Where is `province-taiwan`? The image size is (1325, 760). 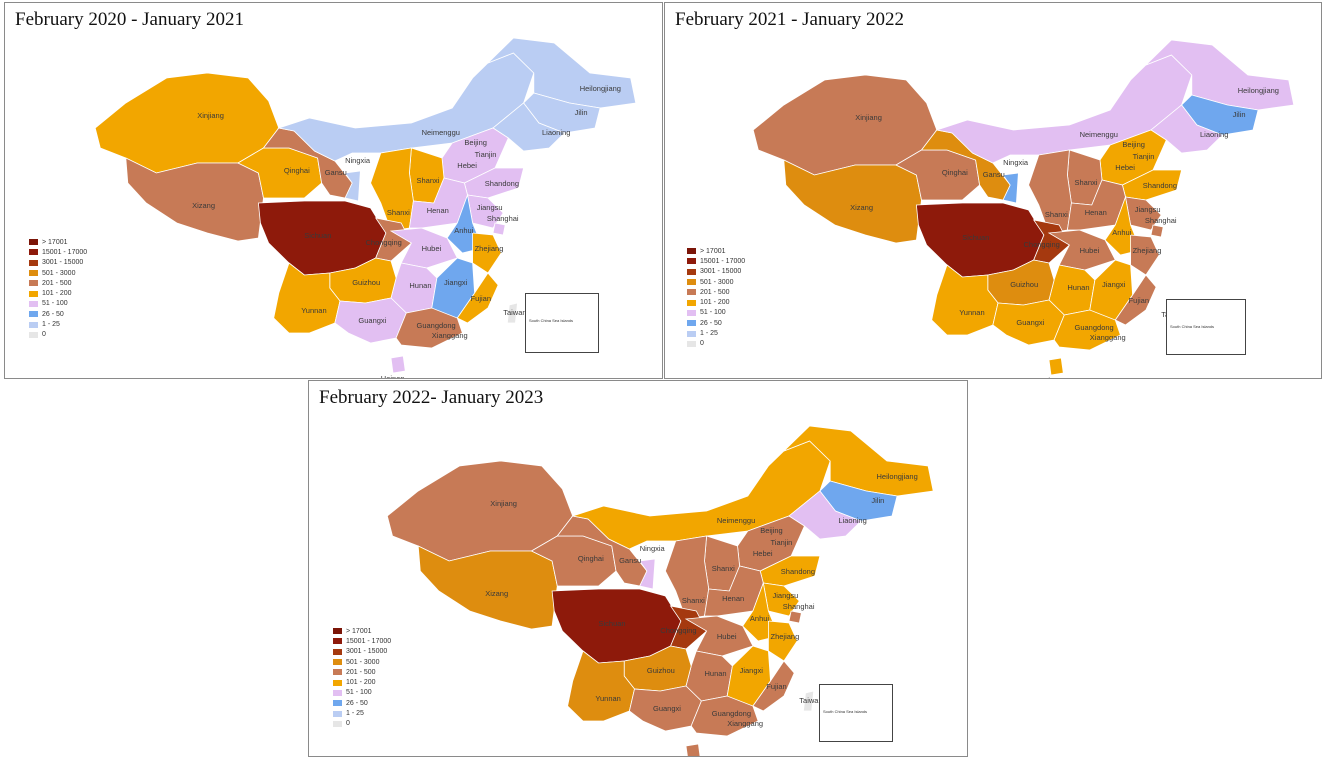 province-taiwan is located at coordinates (512, 313).